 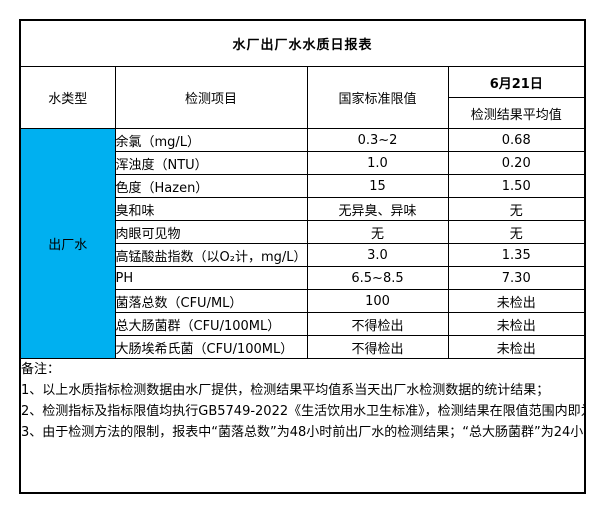 I want to click on page-title: 水厂出厂水水质日报表, so click(x=302, y=43).